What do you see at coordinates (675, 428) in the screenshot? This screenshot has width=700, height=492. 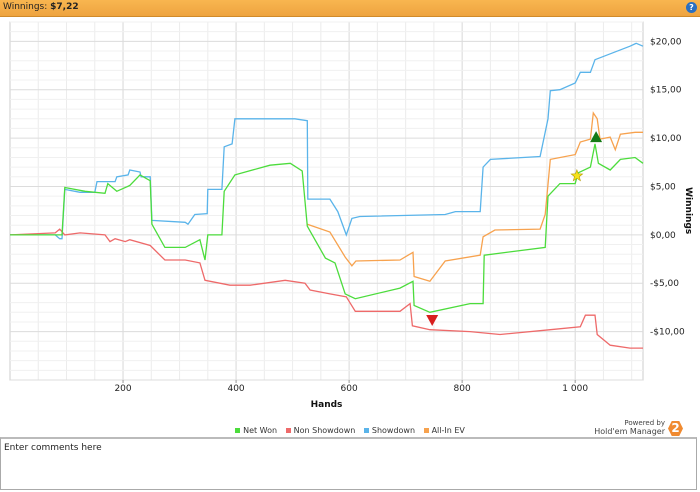 I see `hm2-badge-icon: 2` at bounding box center [675, 428].